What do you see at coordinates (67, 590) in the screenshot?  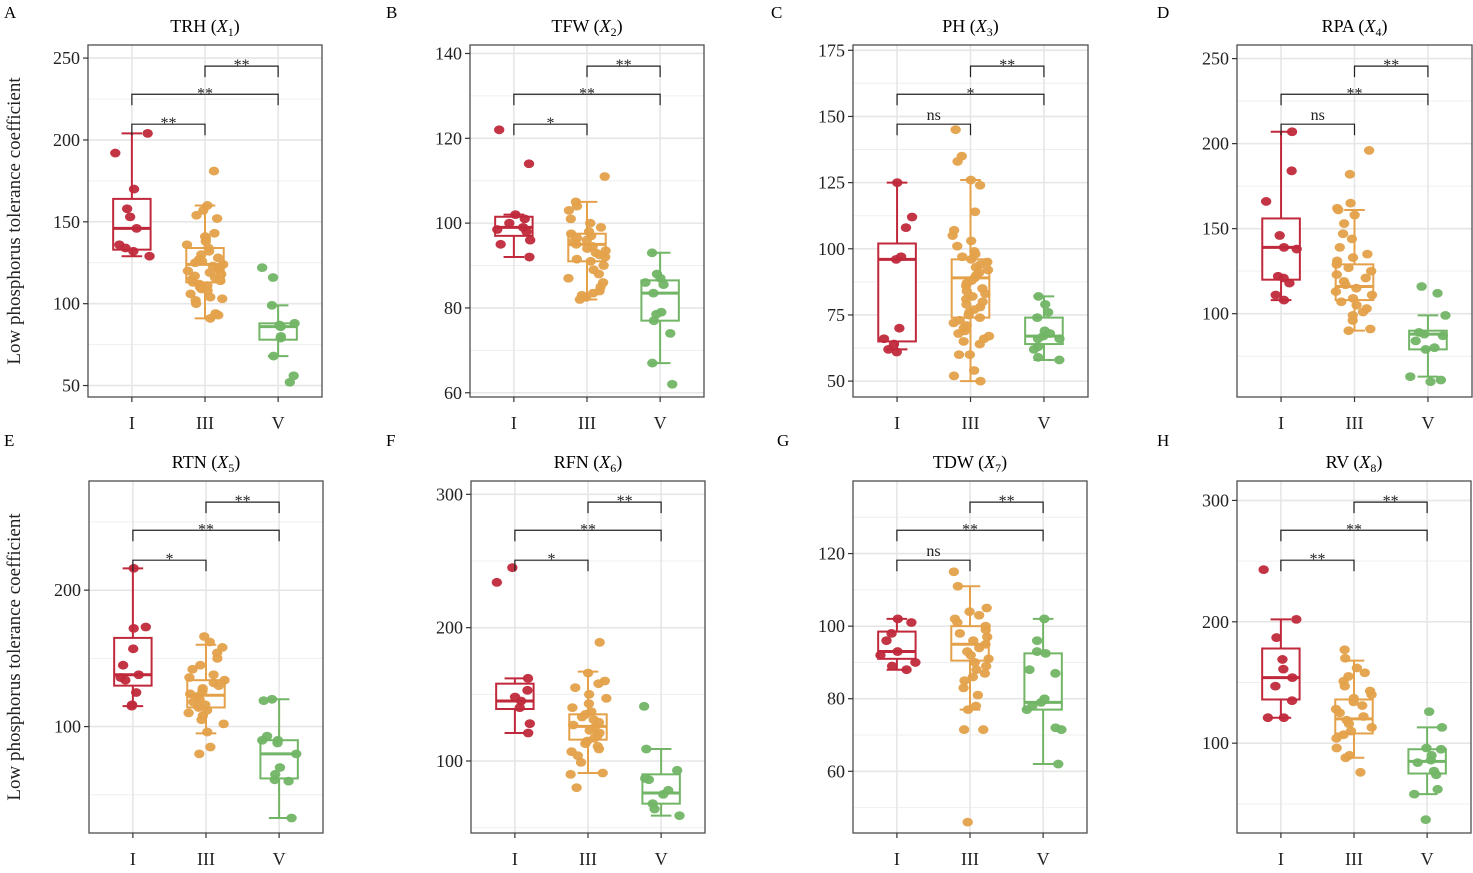 I see `y-tick-label: 200` at bounding box center [67, 590].